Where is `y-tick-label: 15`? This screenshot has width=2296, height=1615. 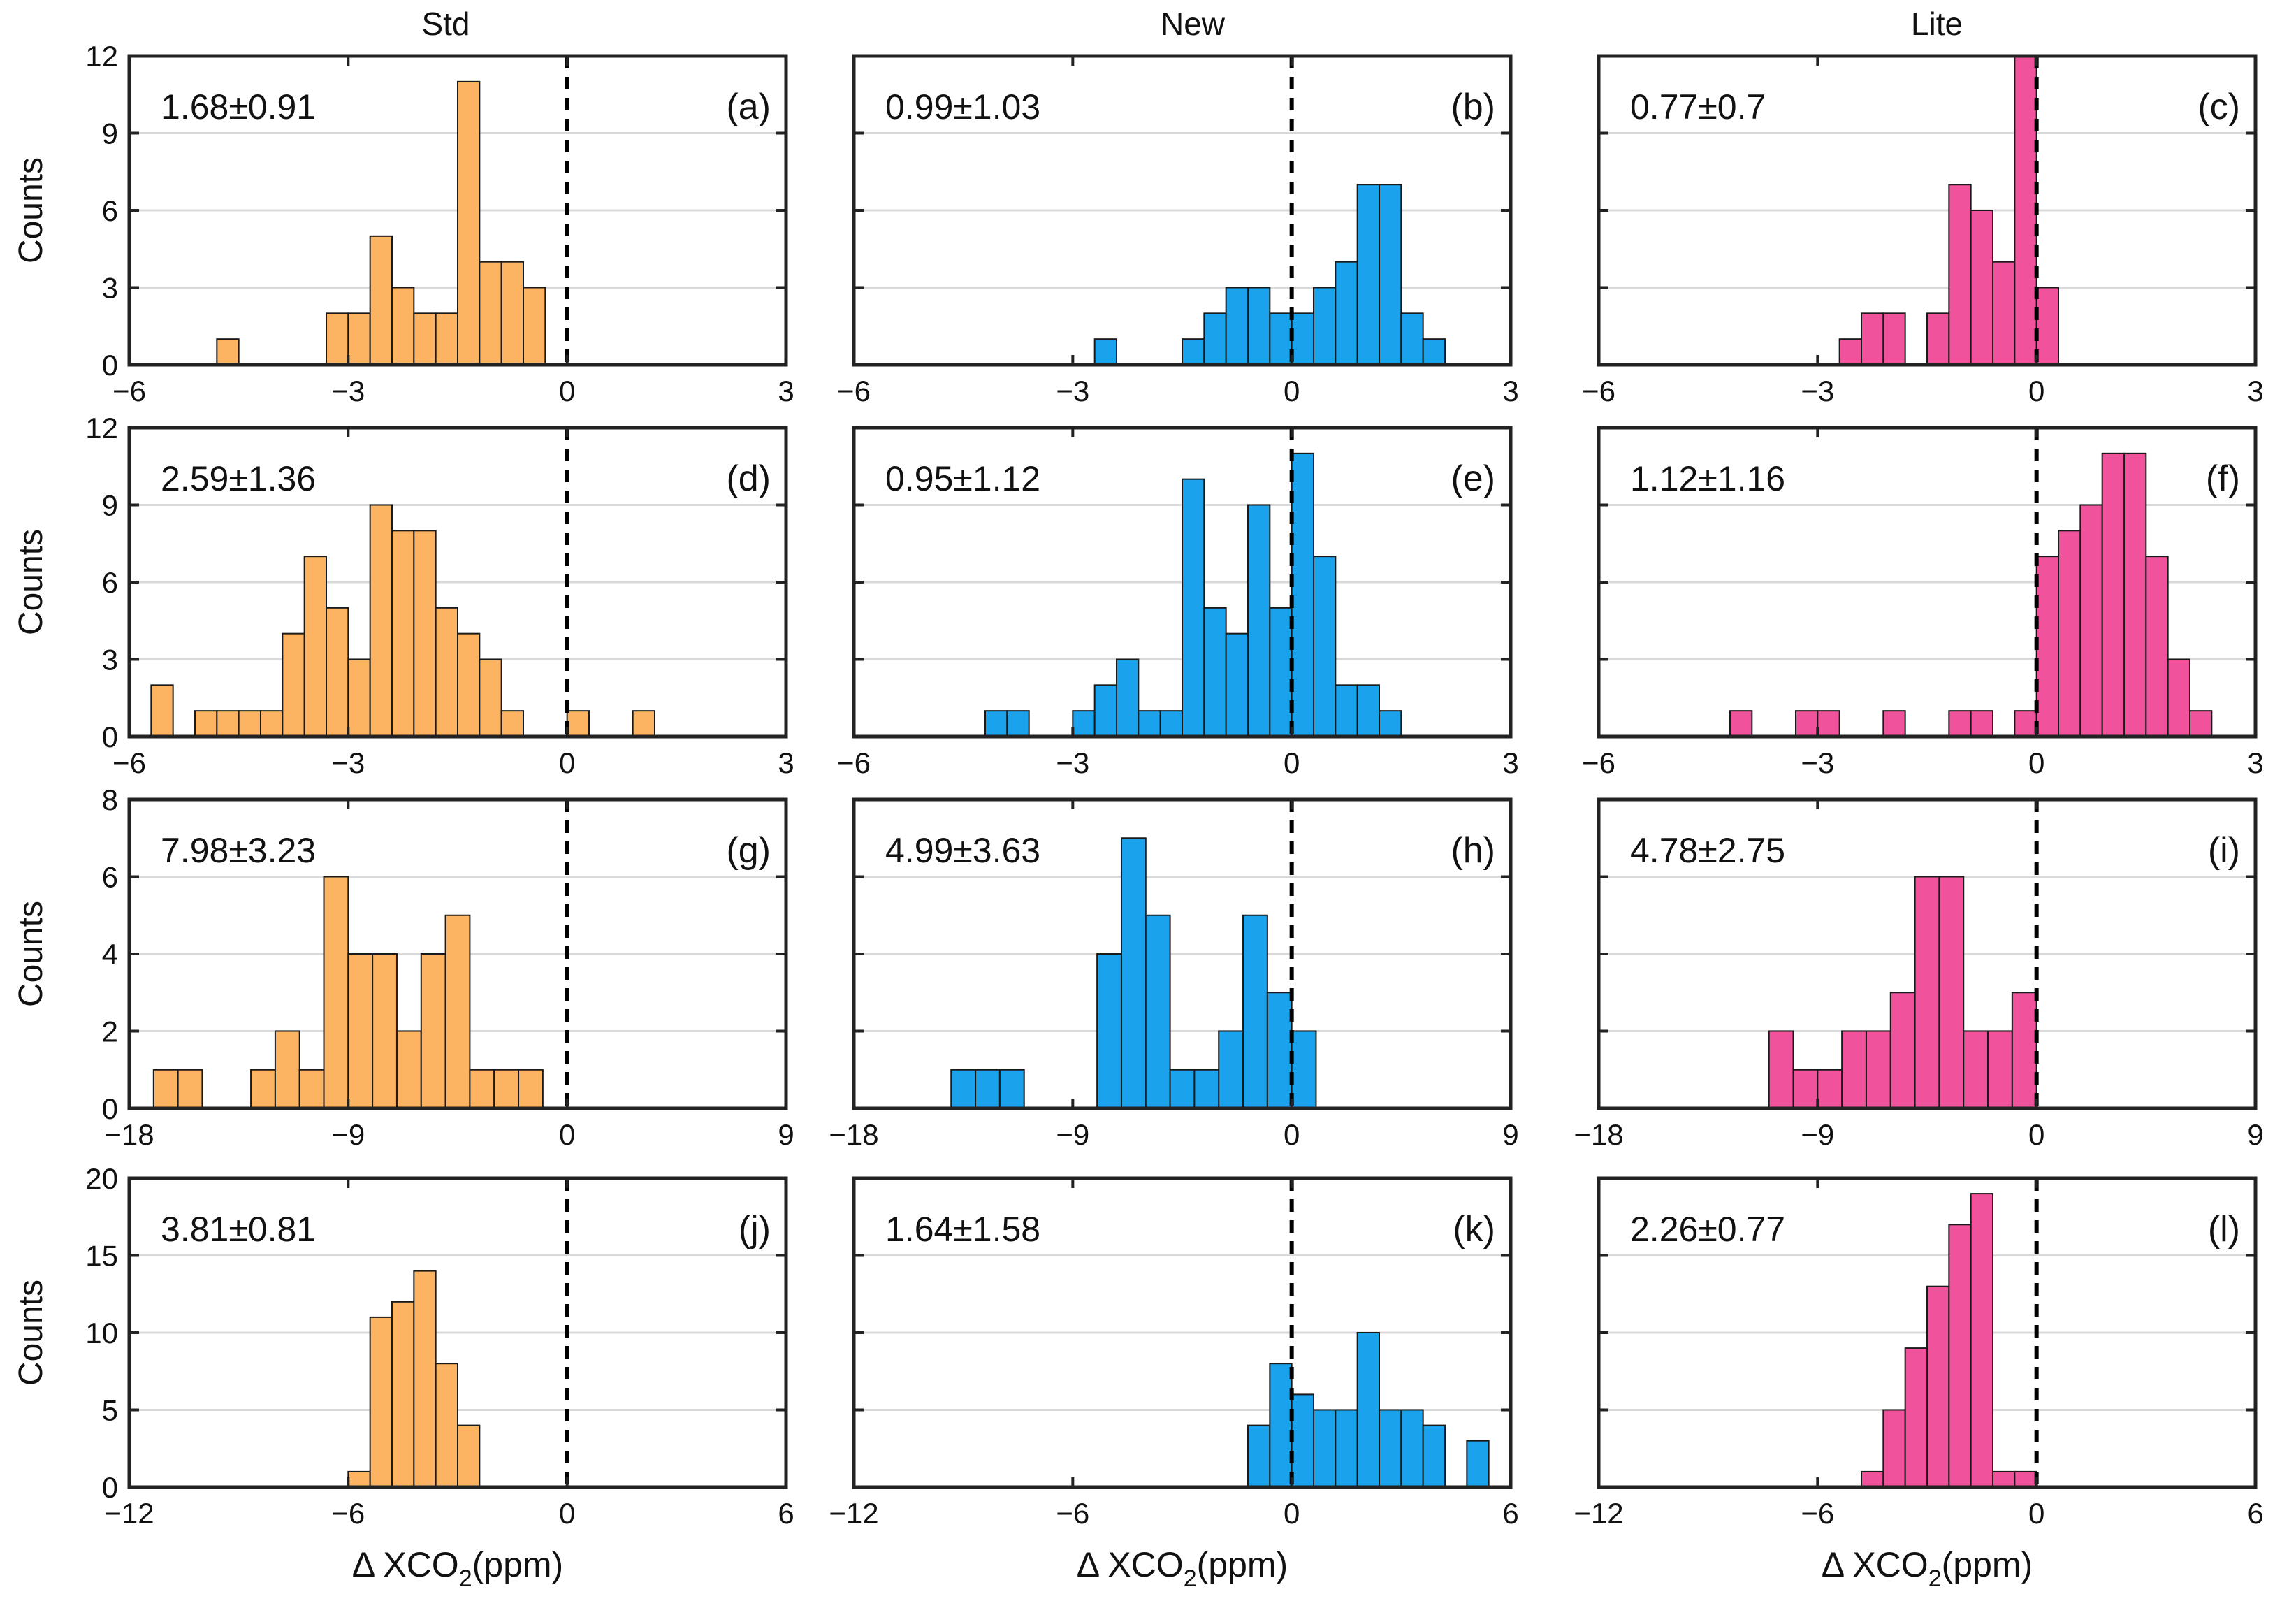 y-tick-label: 15 is located at coordinates (102, 1256).